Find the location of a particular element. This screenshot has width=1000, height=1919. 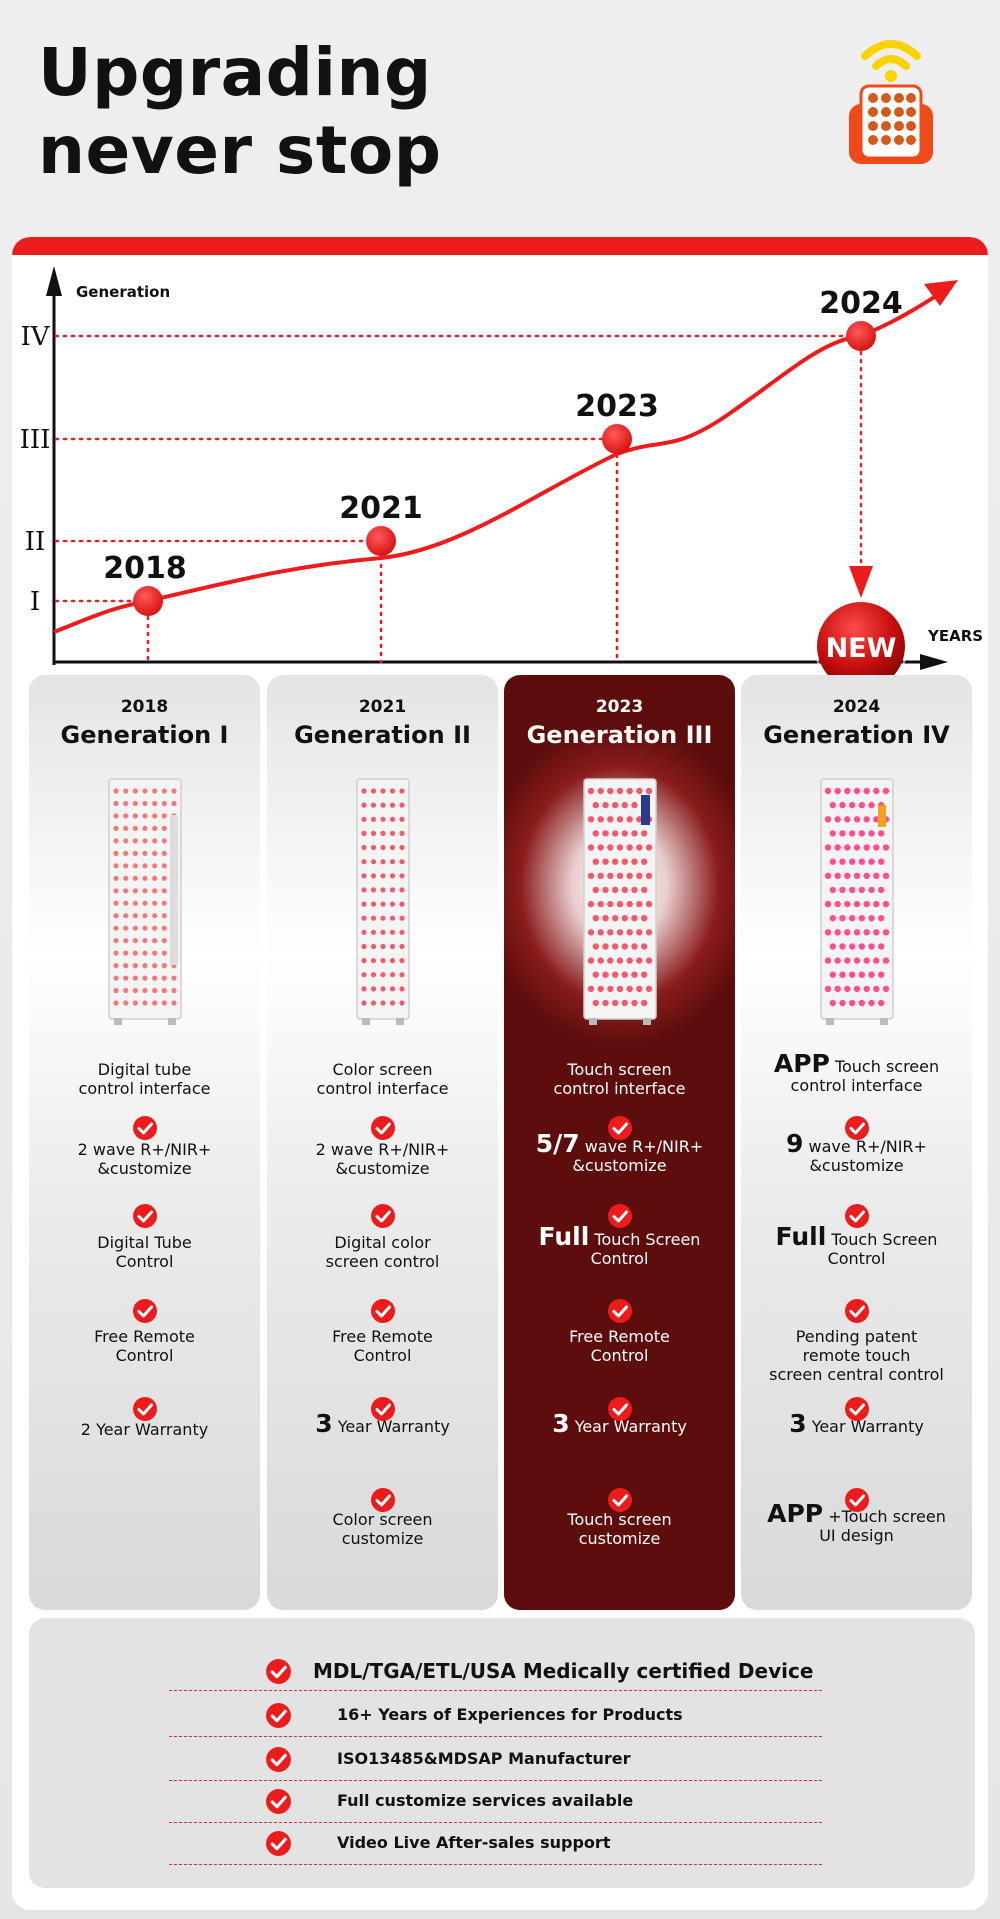

y-tick-4: IV is located at coordinates (35, 337).